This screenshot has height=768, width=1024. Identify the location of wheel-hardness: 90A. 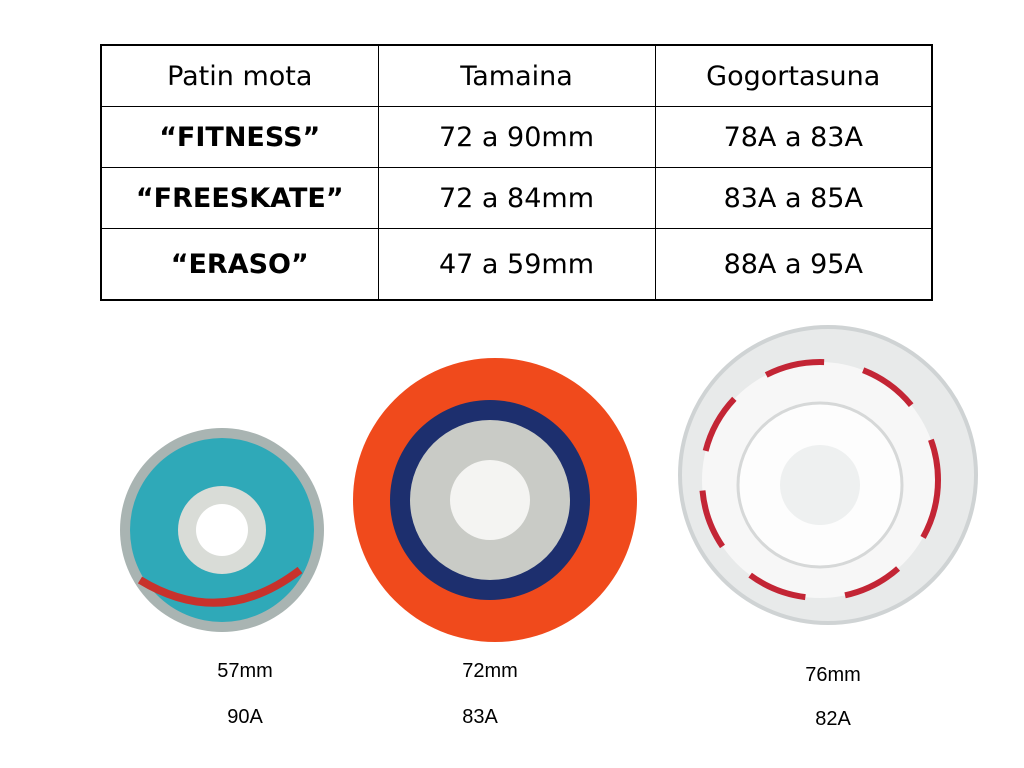
(245, 717).